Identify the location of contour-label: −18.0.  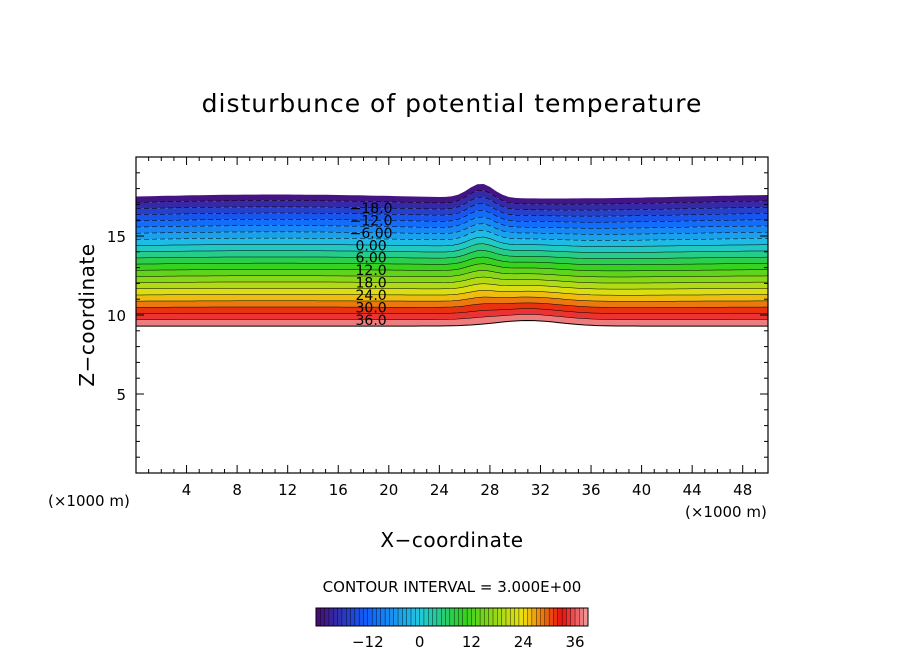
(371, 209).